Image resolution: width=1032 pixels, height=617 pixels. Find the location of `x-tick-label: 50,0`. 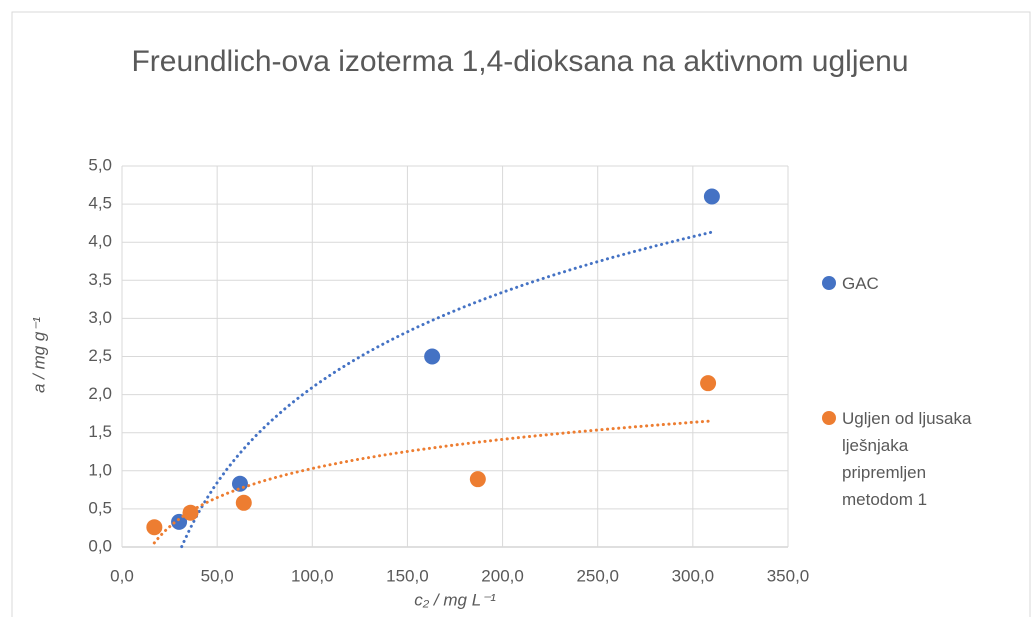

x-tick-label: 50,0 is located at coordinates (217, 575).